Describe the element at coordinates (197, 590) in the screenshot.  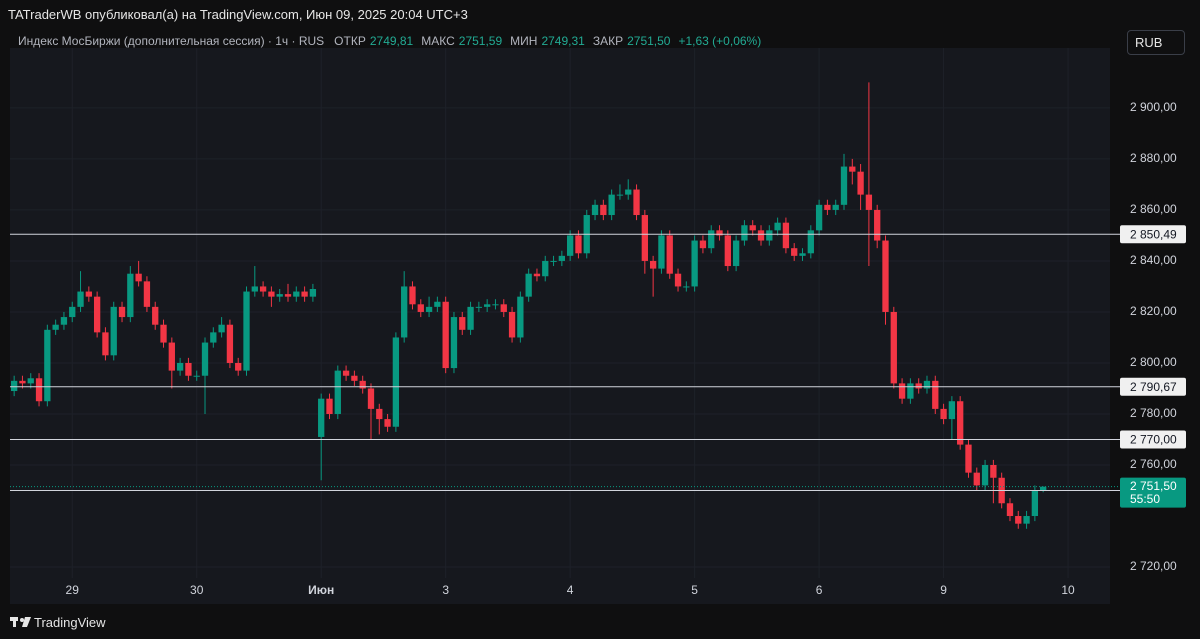
I see `x-tick-label: 30` at that location.